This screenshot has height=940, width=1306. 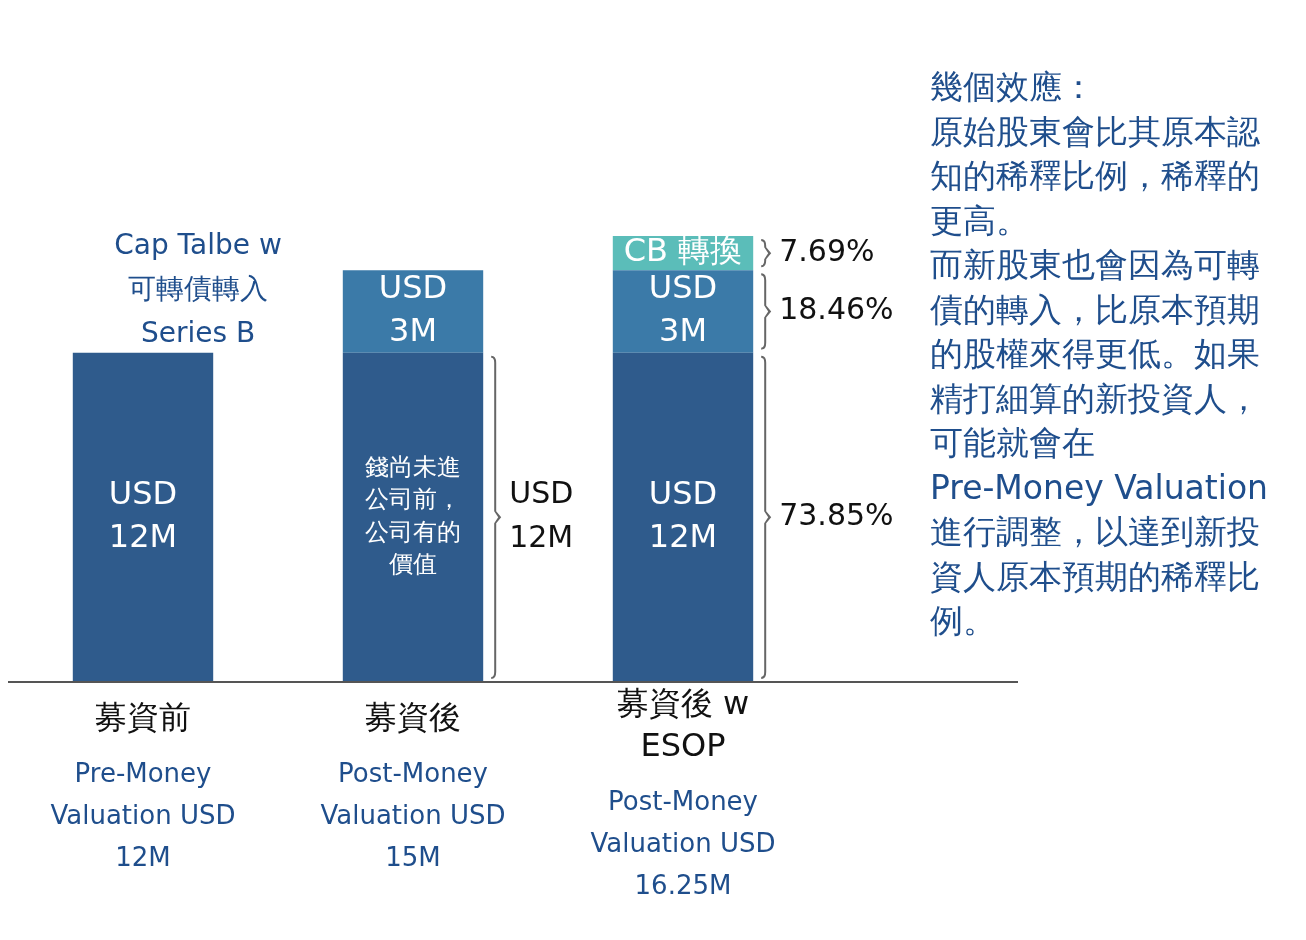 I want to click on annotation: 18.46%, so click(x=836, y=309).